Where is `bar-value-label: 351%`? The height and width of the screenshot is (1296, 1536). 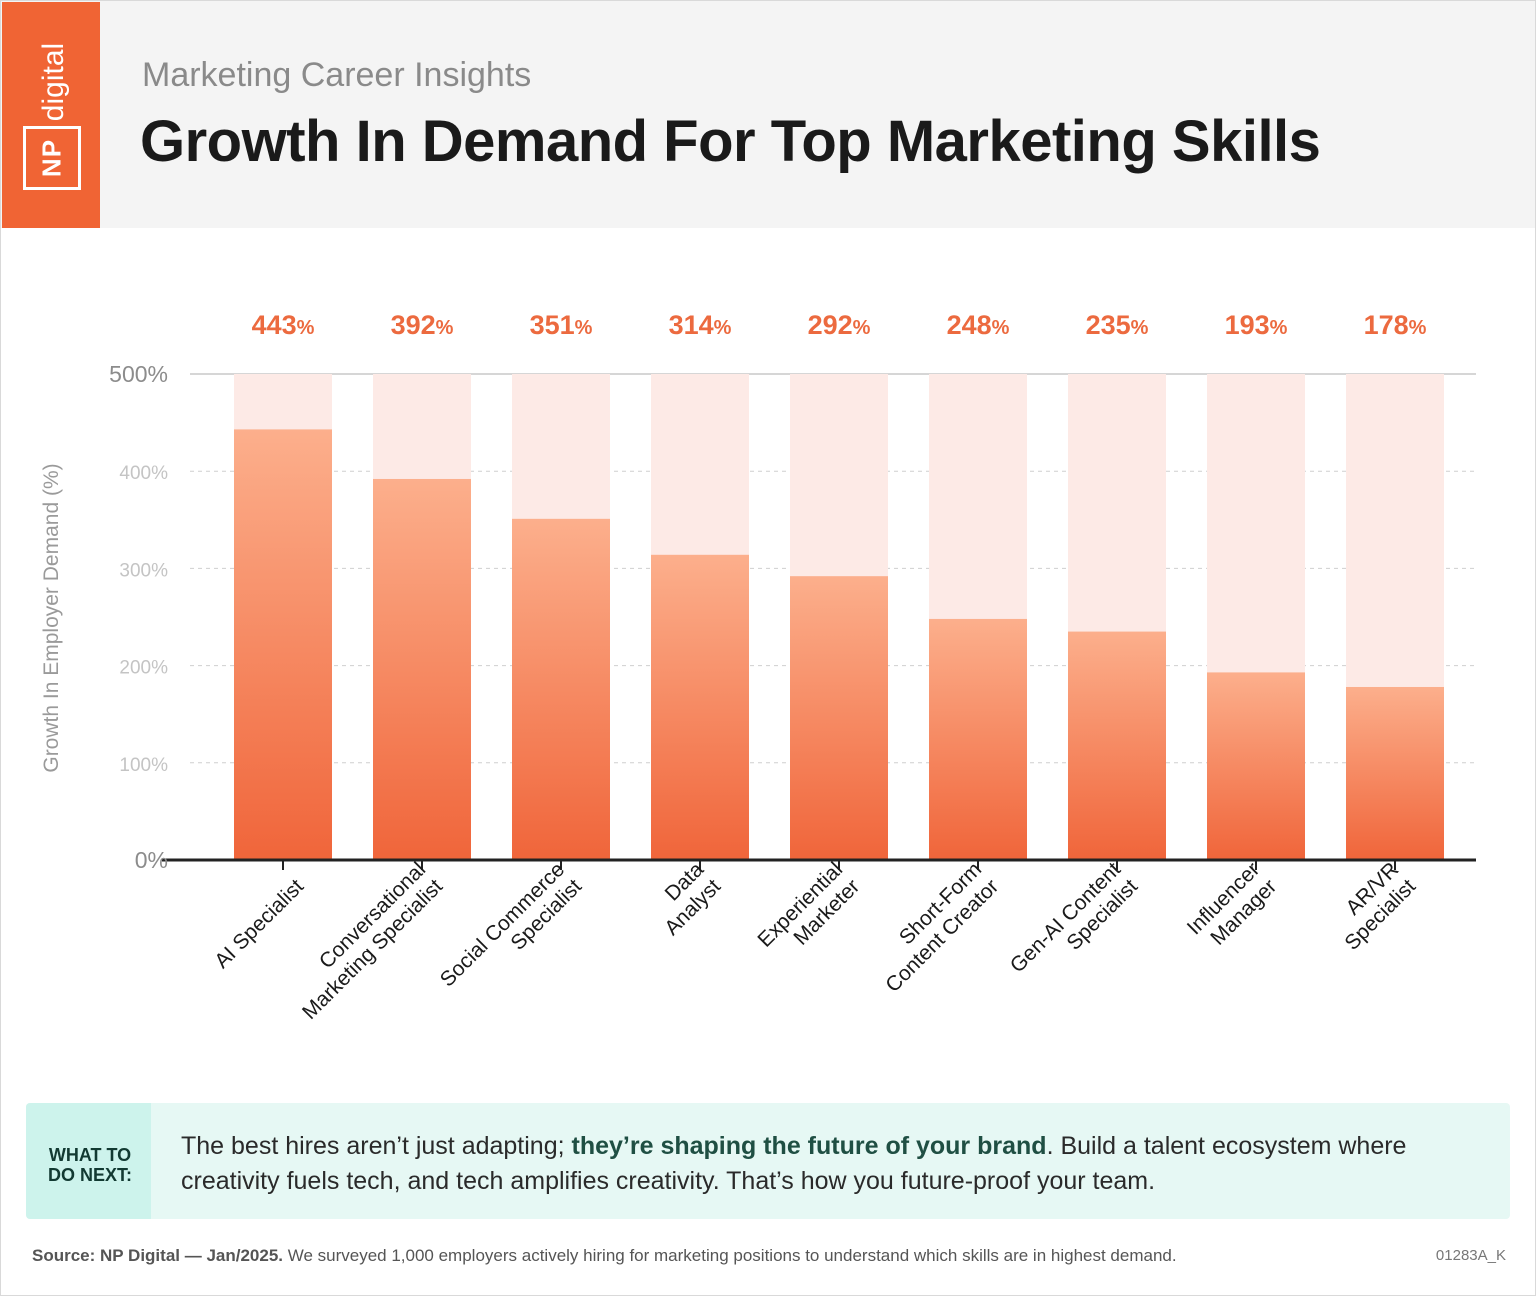
bar-value-label: 351% is located at coordinates (561, 325).